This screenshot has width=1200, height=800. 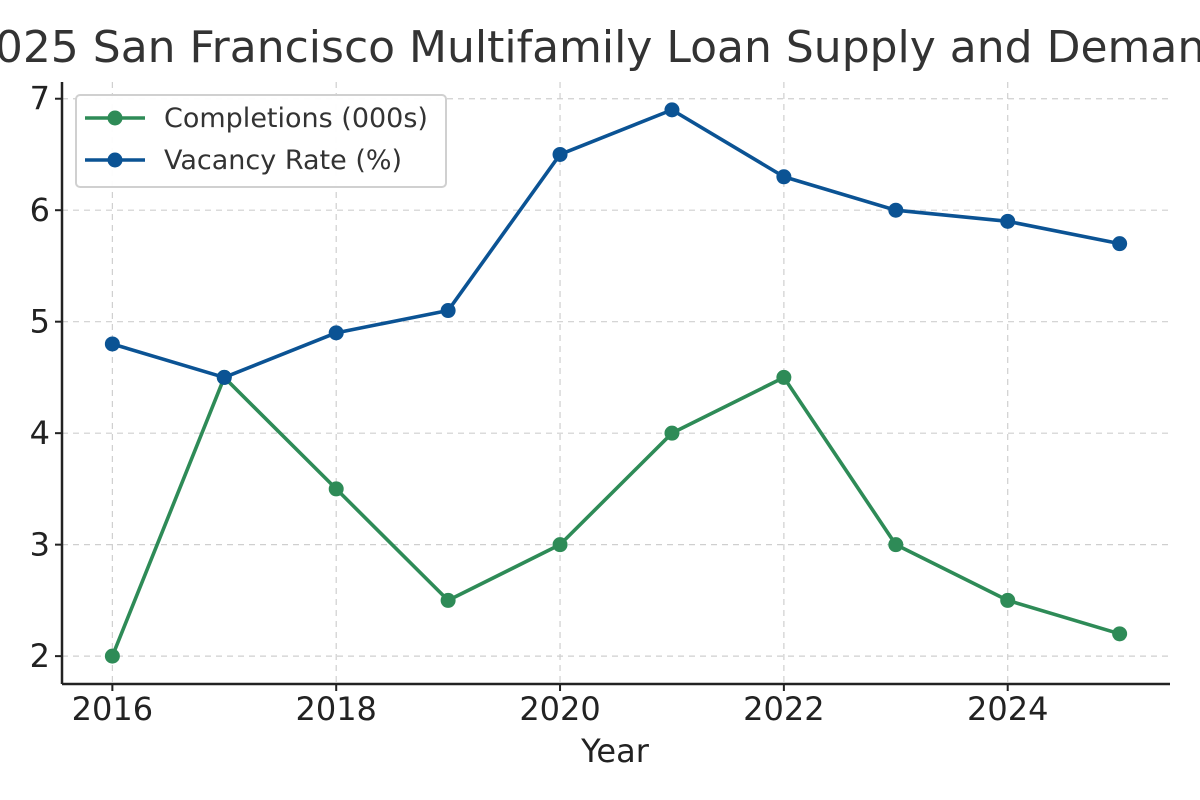 What do you see at coordinates (40, 433) in the screenshot?
I see `y-tick-label: 4` at bounding box center [40, 433].